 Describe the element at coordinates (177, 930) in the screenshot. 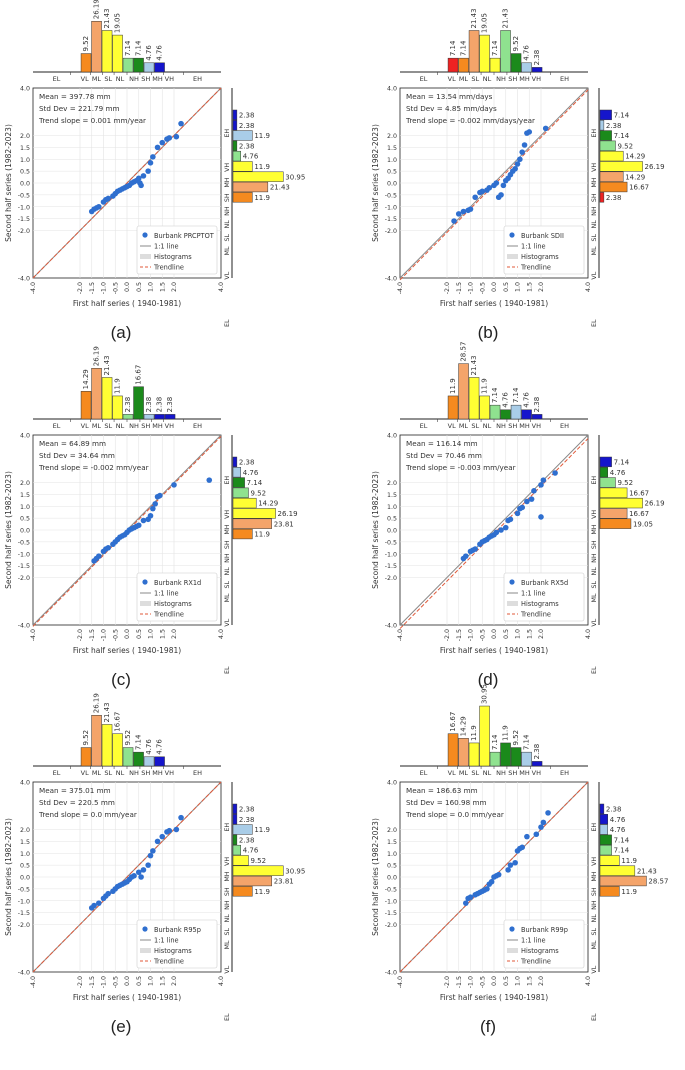

I see `legend-series-name: Burbank R95p` at that location.